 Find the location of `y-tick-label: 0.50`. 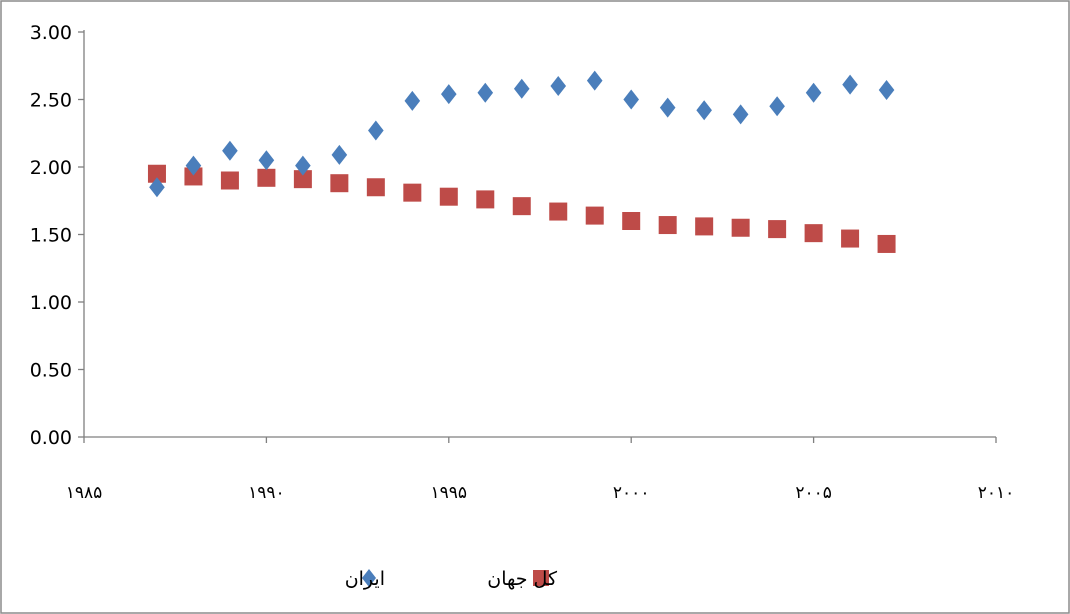

y-tick-label: 0.50 is located at coordinates (51, 371).